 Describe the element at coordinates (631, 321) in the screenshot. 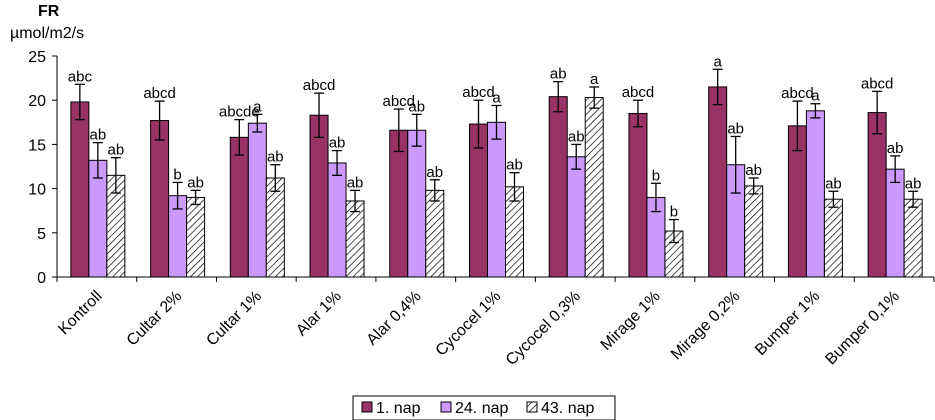

I see `category-label: Mirage 1%` at that location.